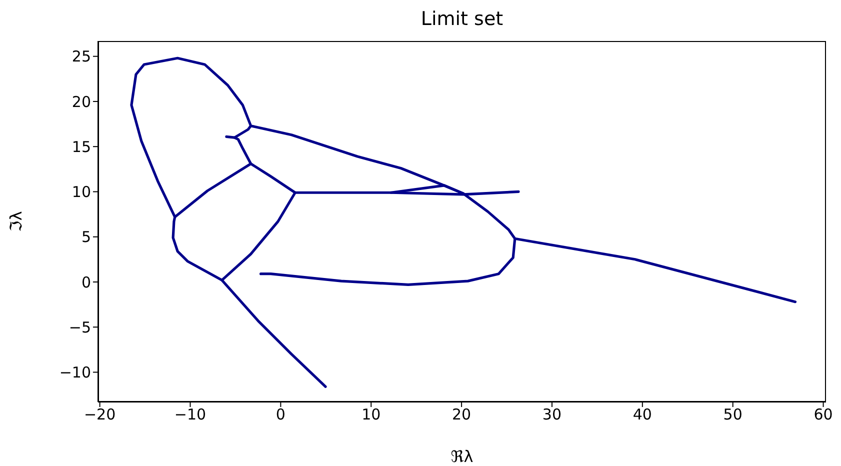 This screenshot has width=841, height=466. What do you see at coordinates (100, 415) in the screenshot?
I see `x-tick-label: −20` at bounding box center [100, 415].